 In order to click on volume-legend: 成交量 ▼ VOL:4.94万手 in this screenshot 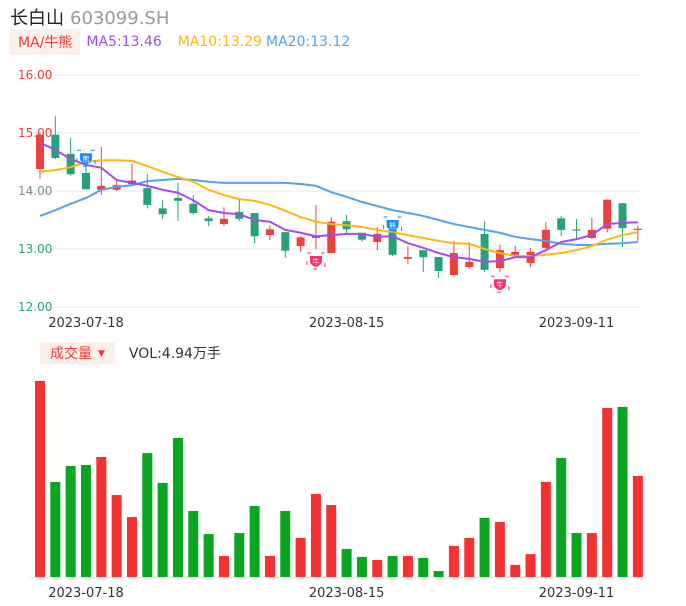, I will do `click(130, 353)`.